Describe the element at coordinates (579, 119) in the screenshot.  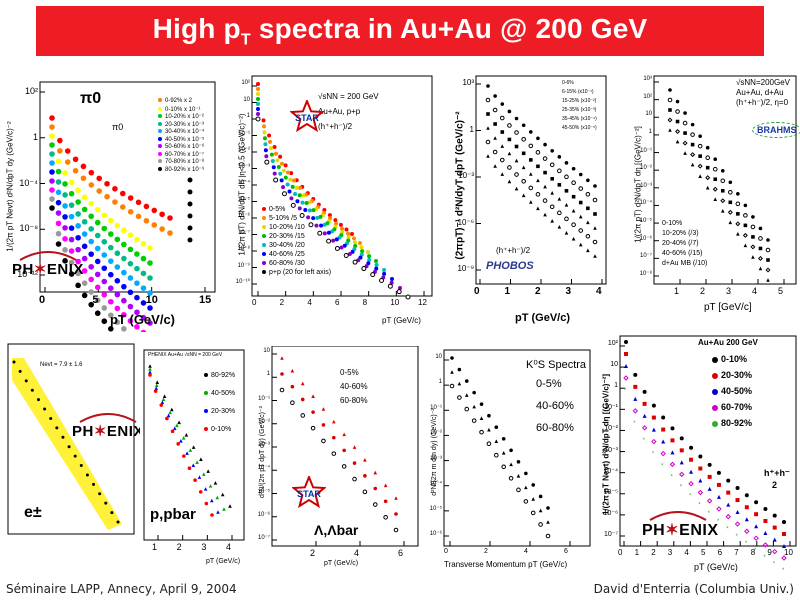
I see `legend-entry: 35-45% (x10⁻⁴)` at that location.